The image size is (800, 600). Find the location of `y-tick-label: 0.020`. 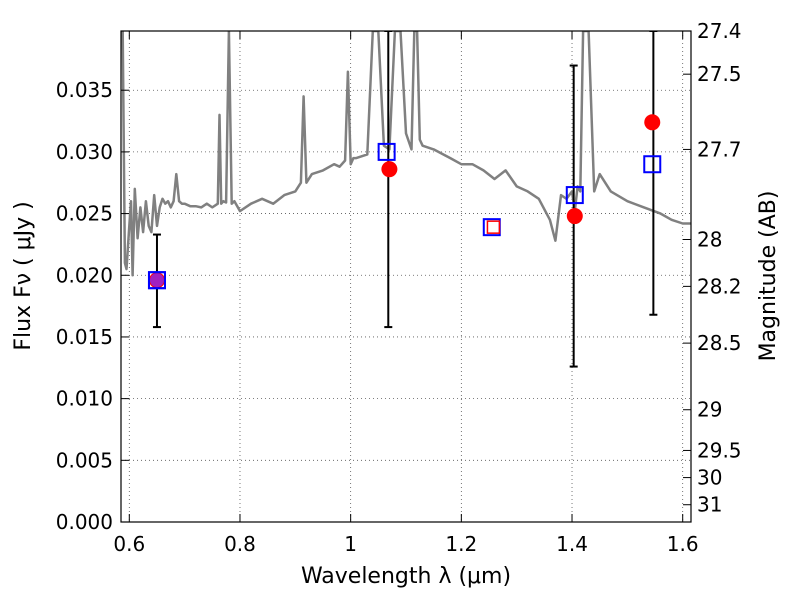

y-tick-label: 0.020 is located at coordinates (84, 275).